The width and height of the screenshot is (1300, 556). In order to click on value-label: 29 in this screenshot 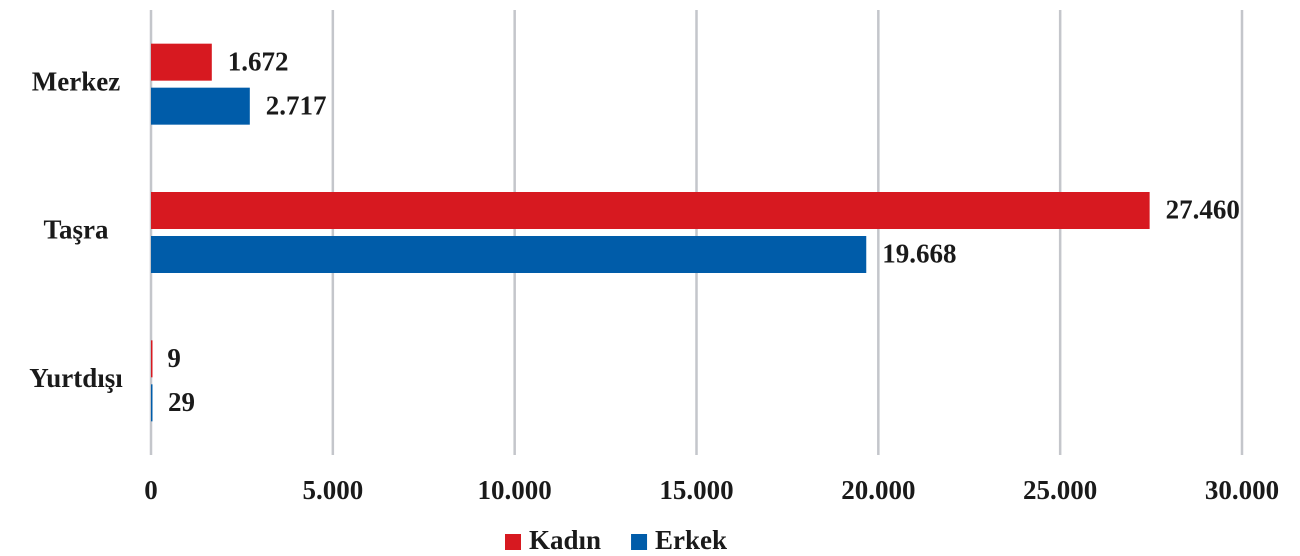, I will do `click(181, 402)`.